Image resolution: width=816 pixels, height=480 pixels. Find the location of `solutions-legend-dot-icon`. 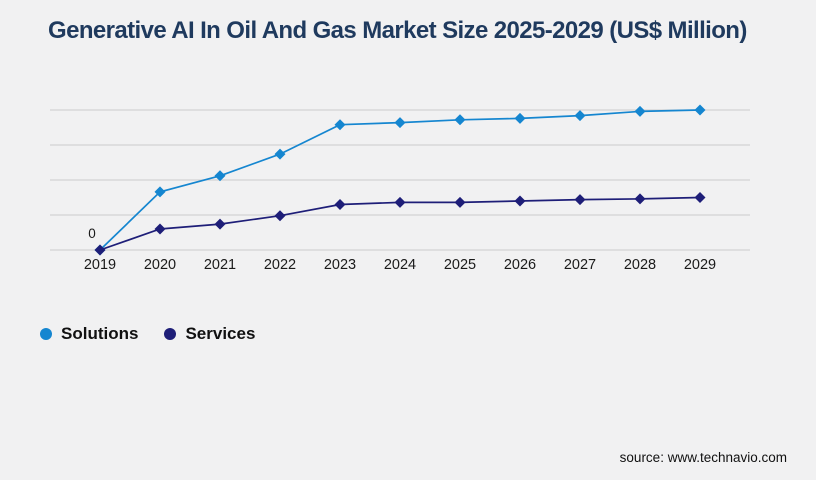

solutions-legend-dot-icon is located at coordinates (46, 334).